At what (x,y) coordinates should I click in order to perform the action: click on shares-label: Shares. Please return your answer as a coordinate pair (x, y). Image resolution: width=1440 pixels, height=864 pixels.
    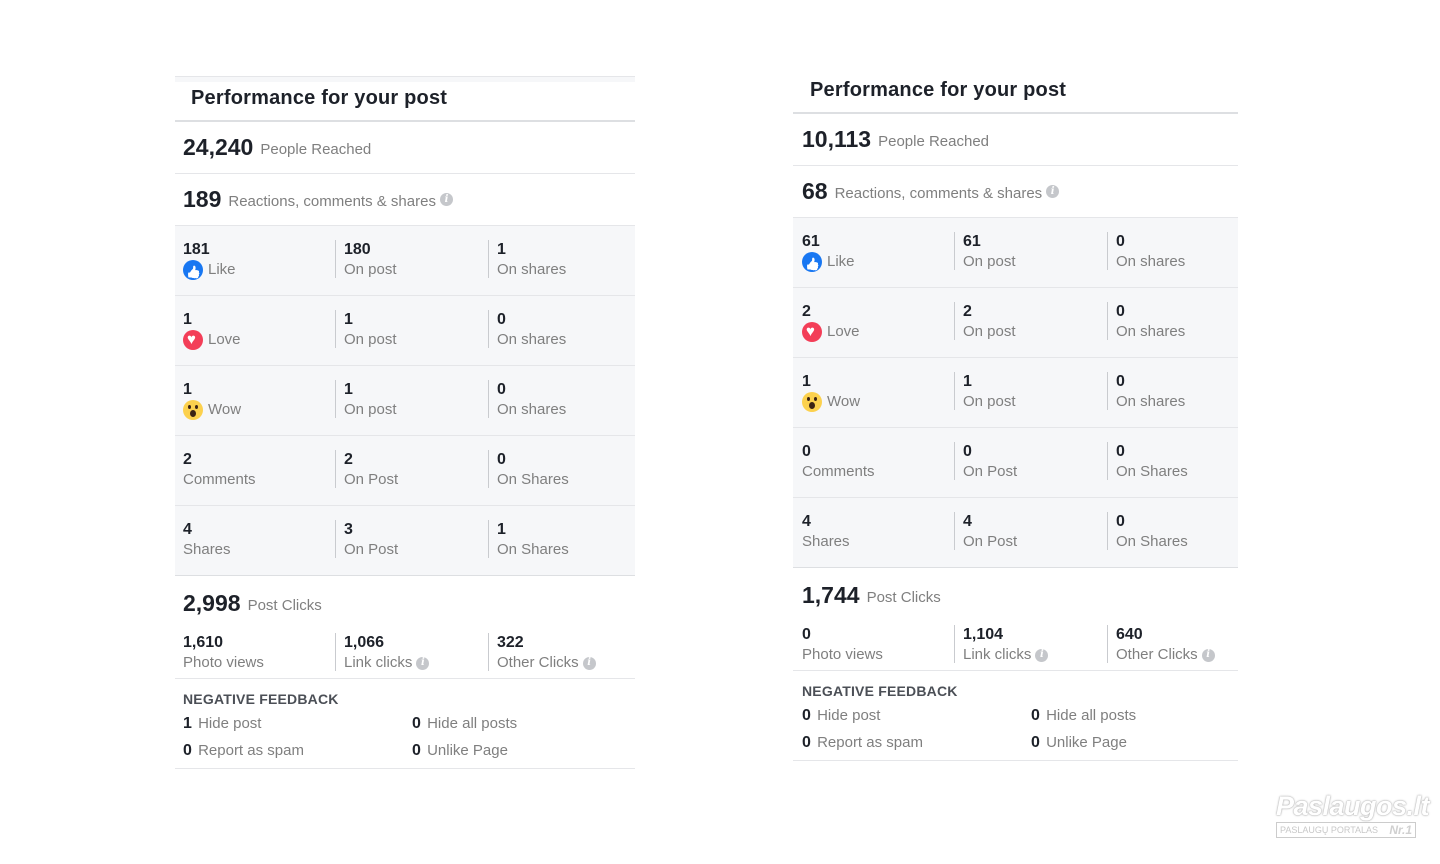
    Looking at the image, I should click on (826, 541).